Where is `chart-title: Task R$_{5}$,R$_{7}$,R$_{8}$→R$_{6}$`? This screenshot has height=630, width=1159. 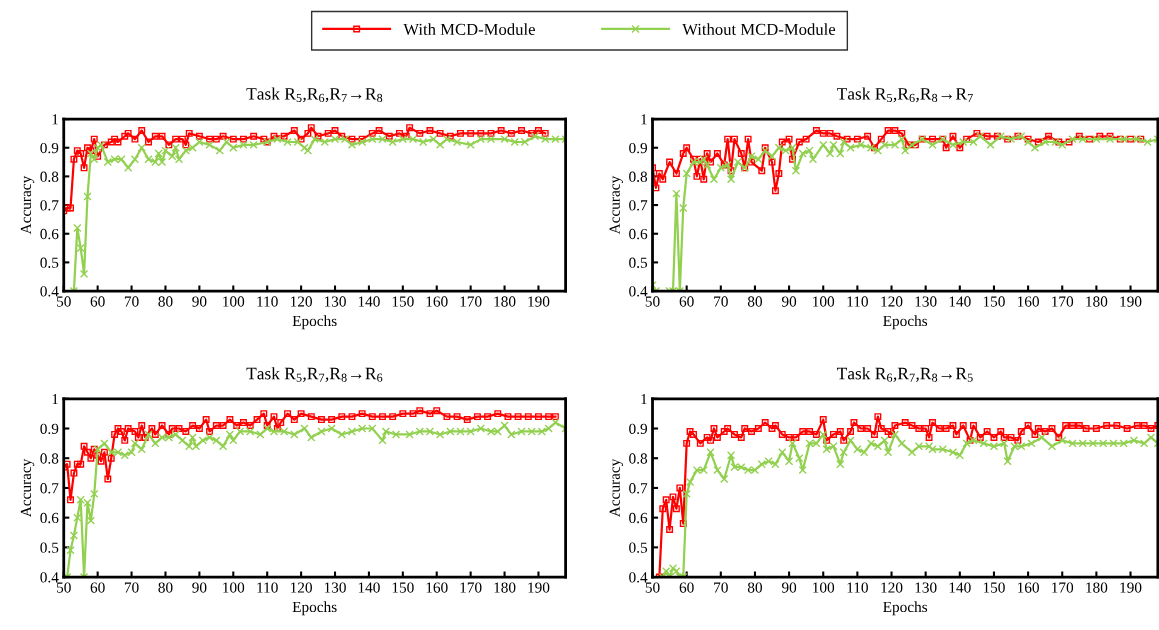 chart-title: Task R$_{5}$,R$_{7}$,R$_{8}$→R$_{6}$ is located at coordinates (314, 374).